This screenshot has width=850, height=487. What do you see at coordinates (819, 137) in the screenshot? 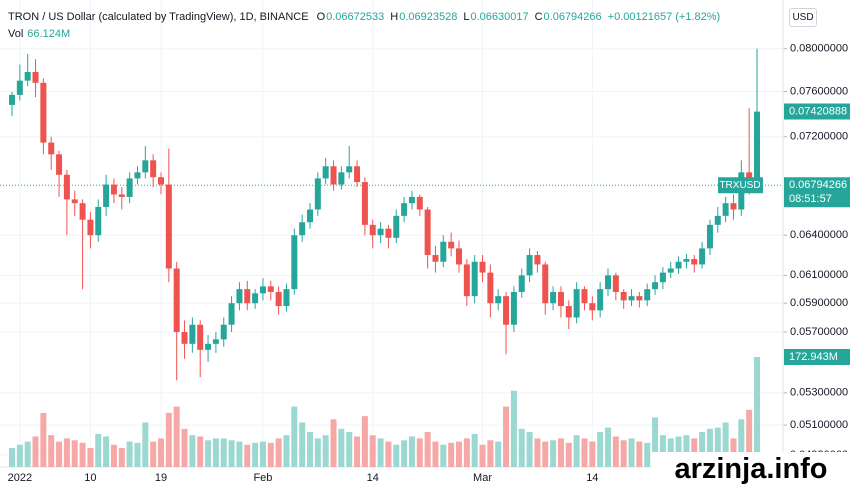
I see `y-tick-label: 0.07200000` at bounding box center [819, 137].